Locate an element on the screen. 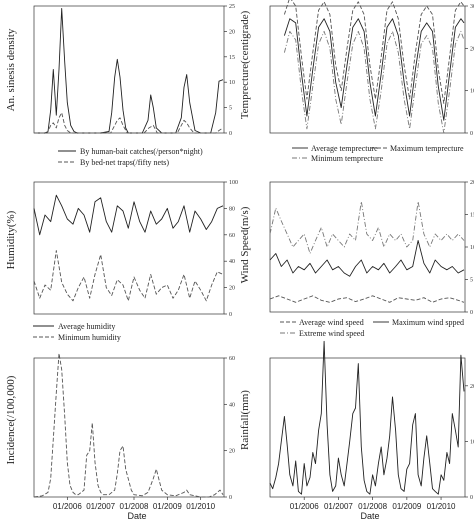 The image size is (474, 525). wind-ytick-label: 15 is located at coordinates (472, 216).